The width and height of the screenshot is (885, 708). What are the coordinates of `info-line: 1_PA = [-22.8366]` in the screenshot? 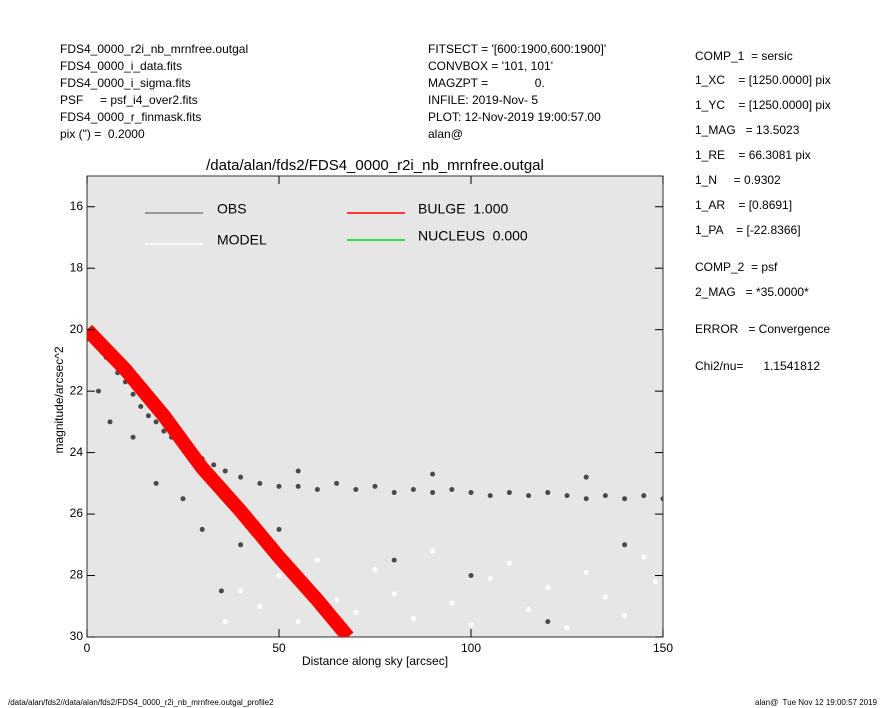 It's located at (748, 230).